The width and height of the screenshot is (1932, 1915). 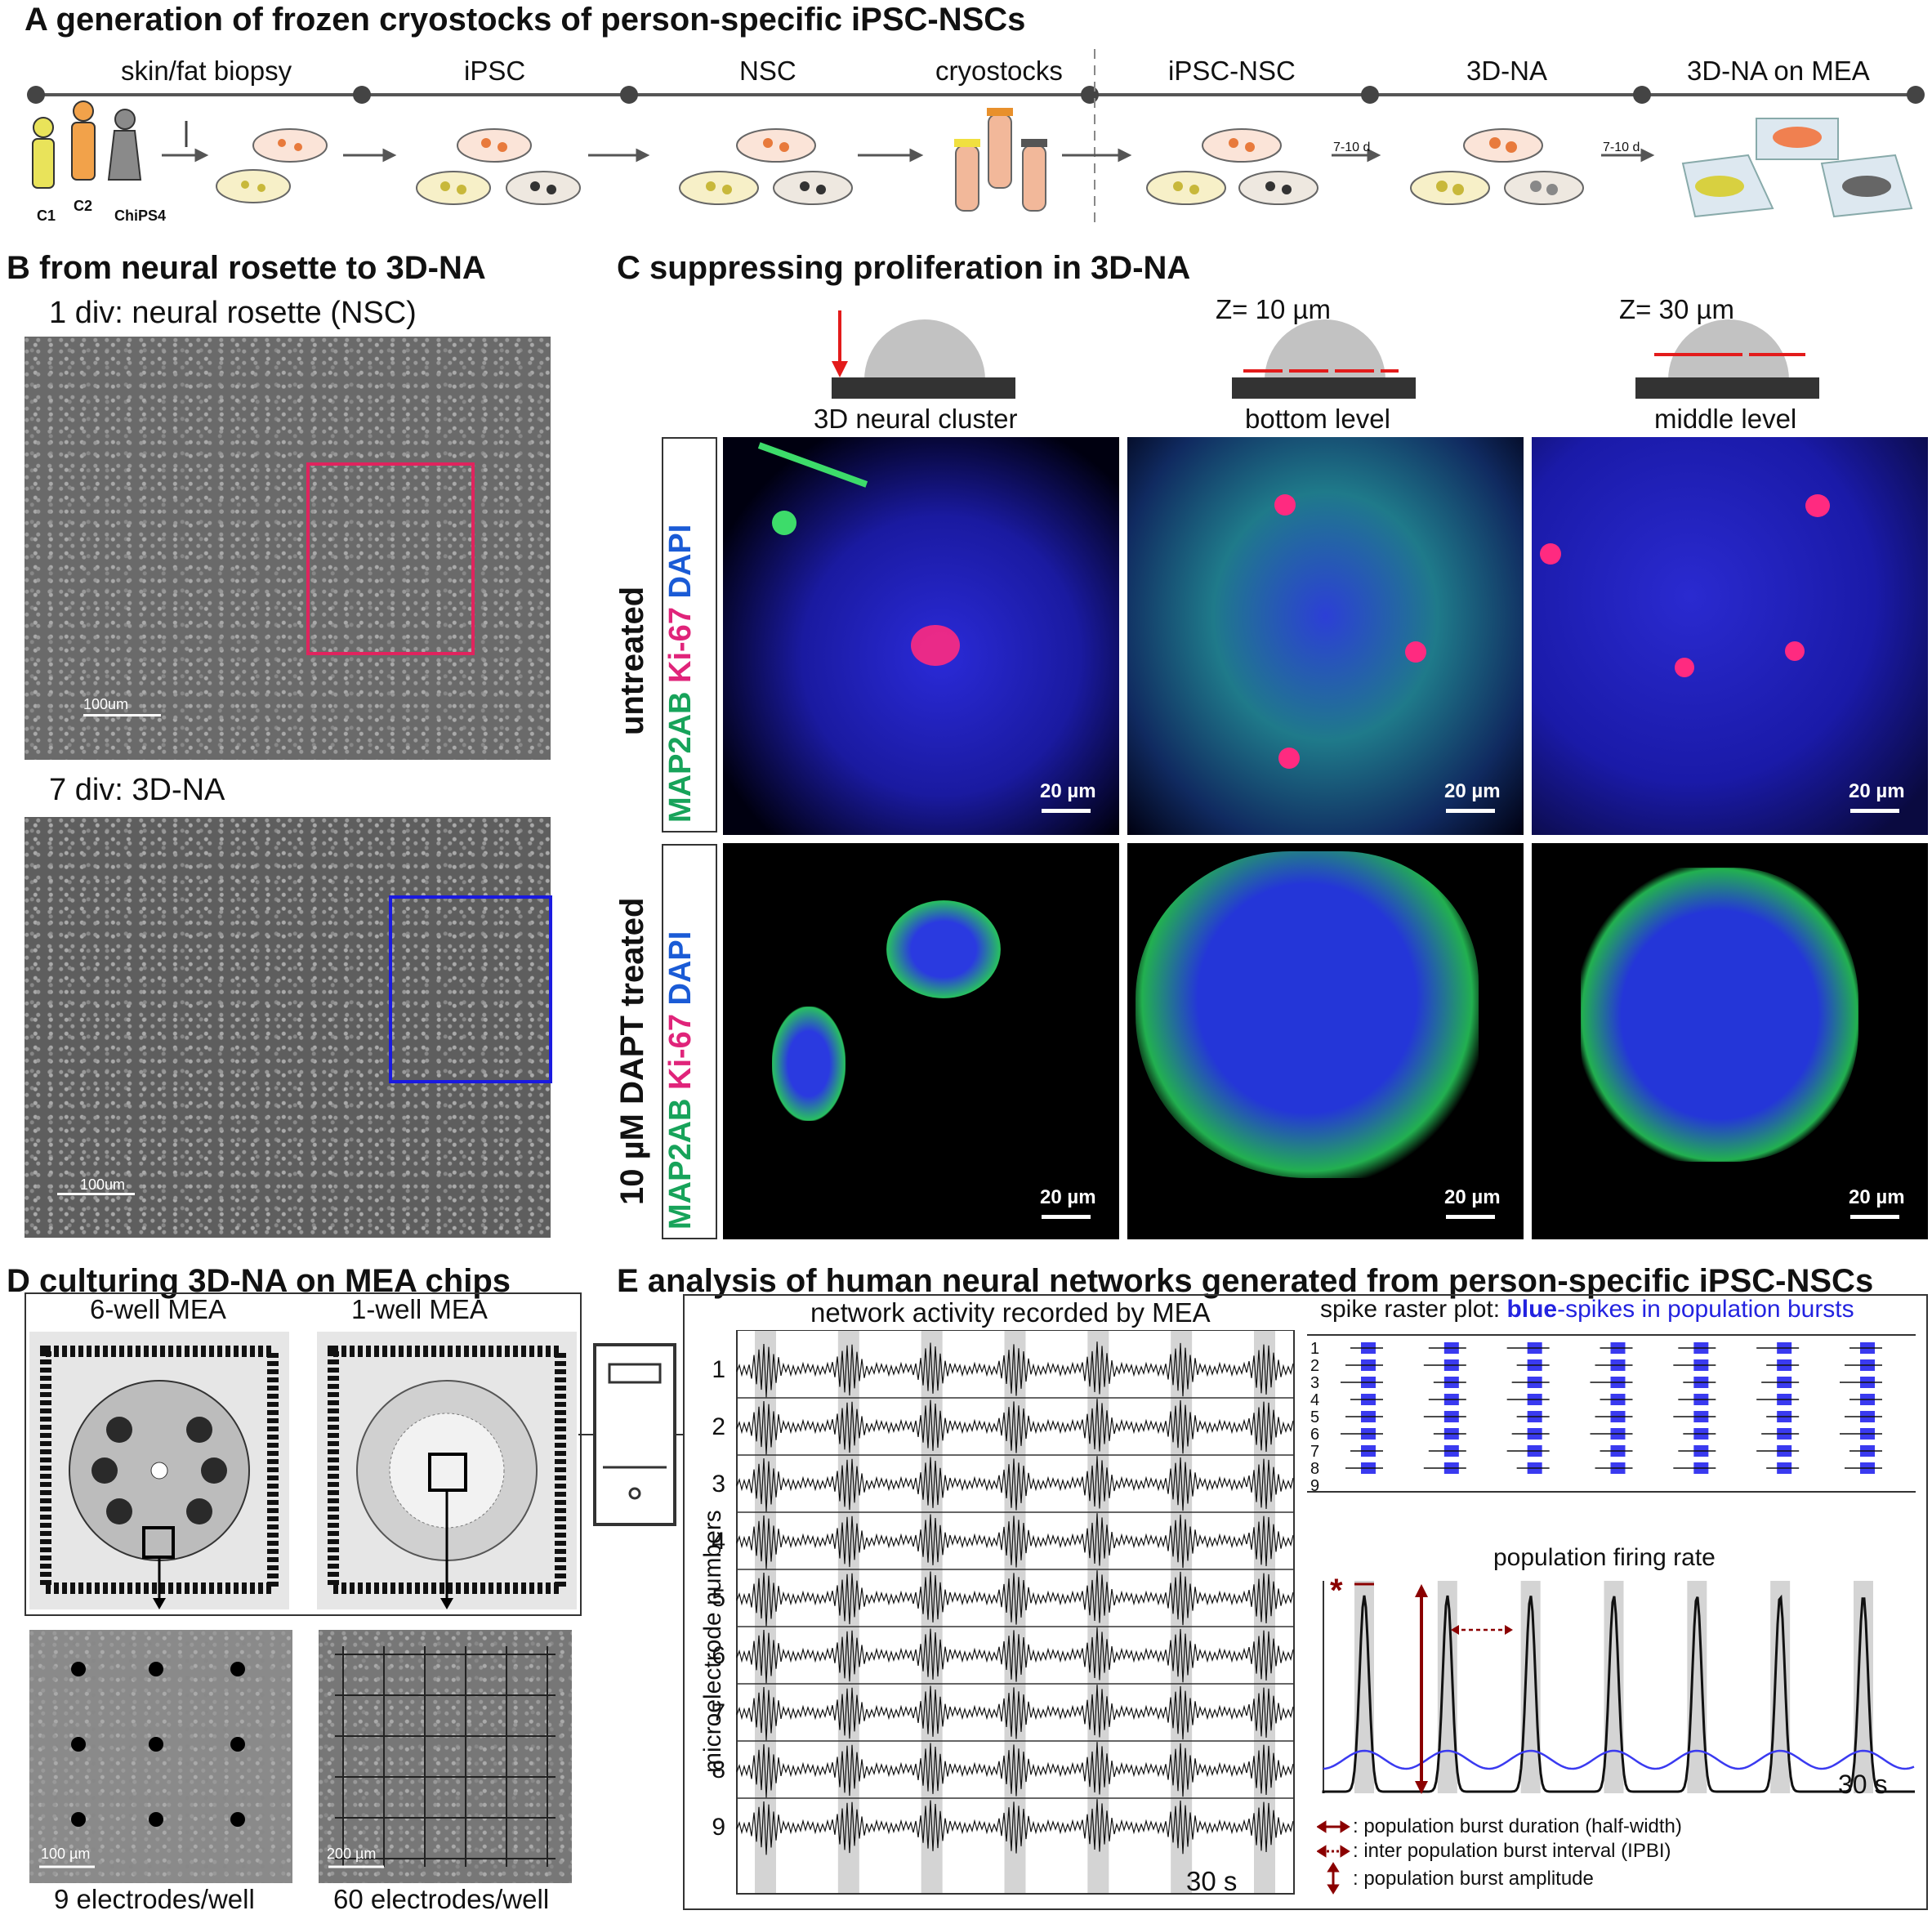 What do you see at coordinates (1212, 1881) in the screenshot?
I see `traces-time-label: 30 s` at bounding box center [1212, 1881].